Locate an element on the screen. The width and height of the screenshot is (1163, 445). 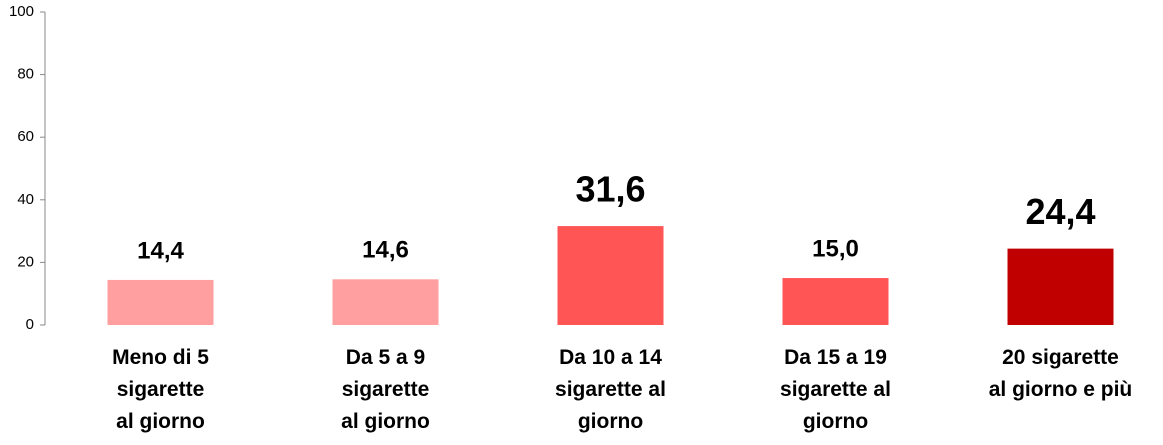
value-label: 14,4 is located at coordinates (160, 250).